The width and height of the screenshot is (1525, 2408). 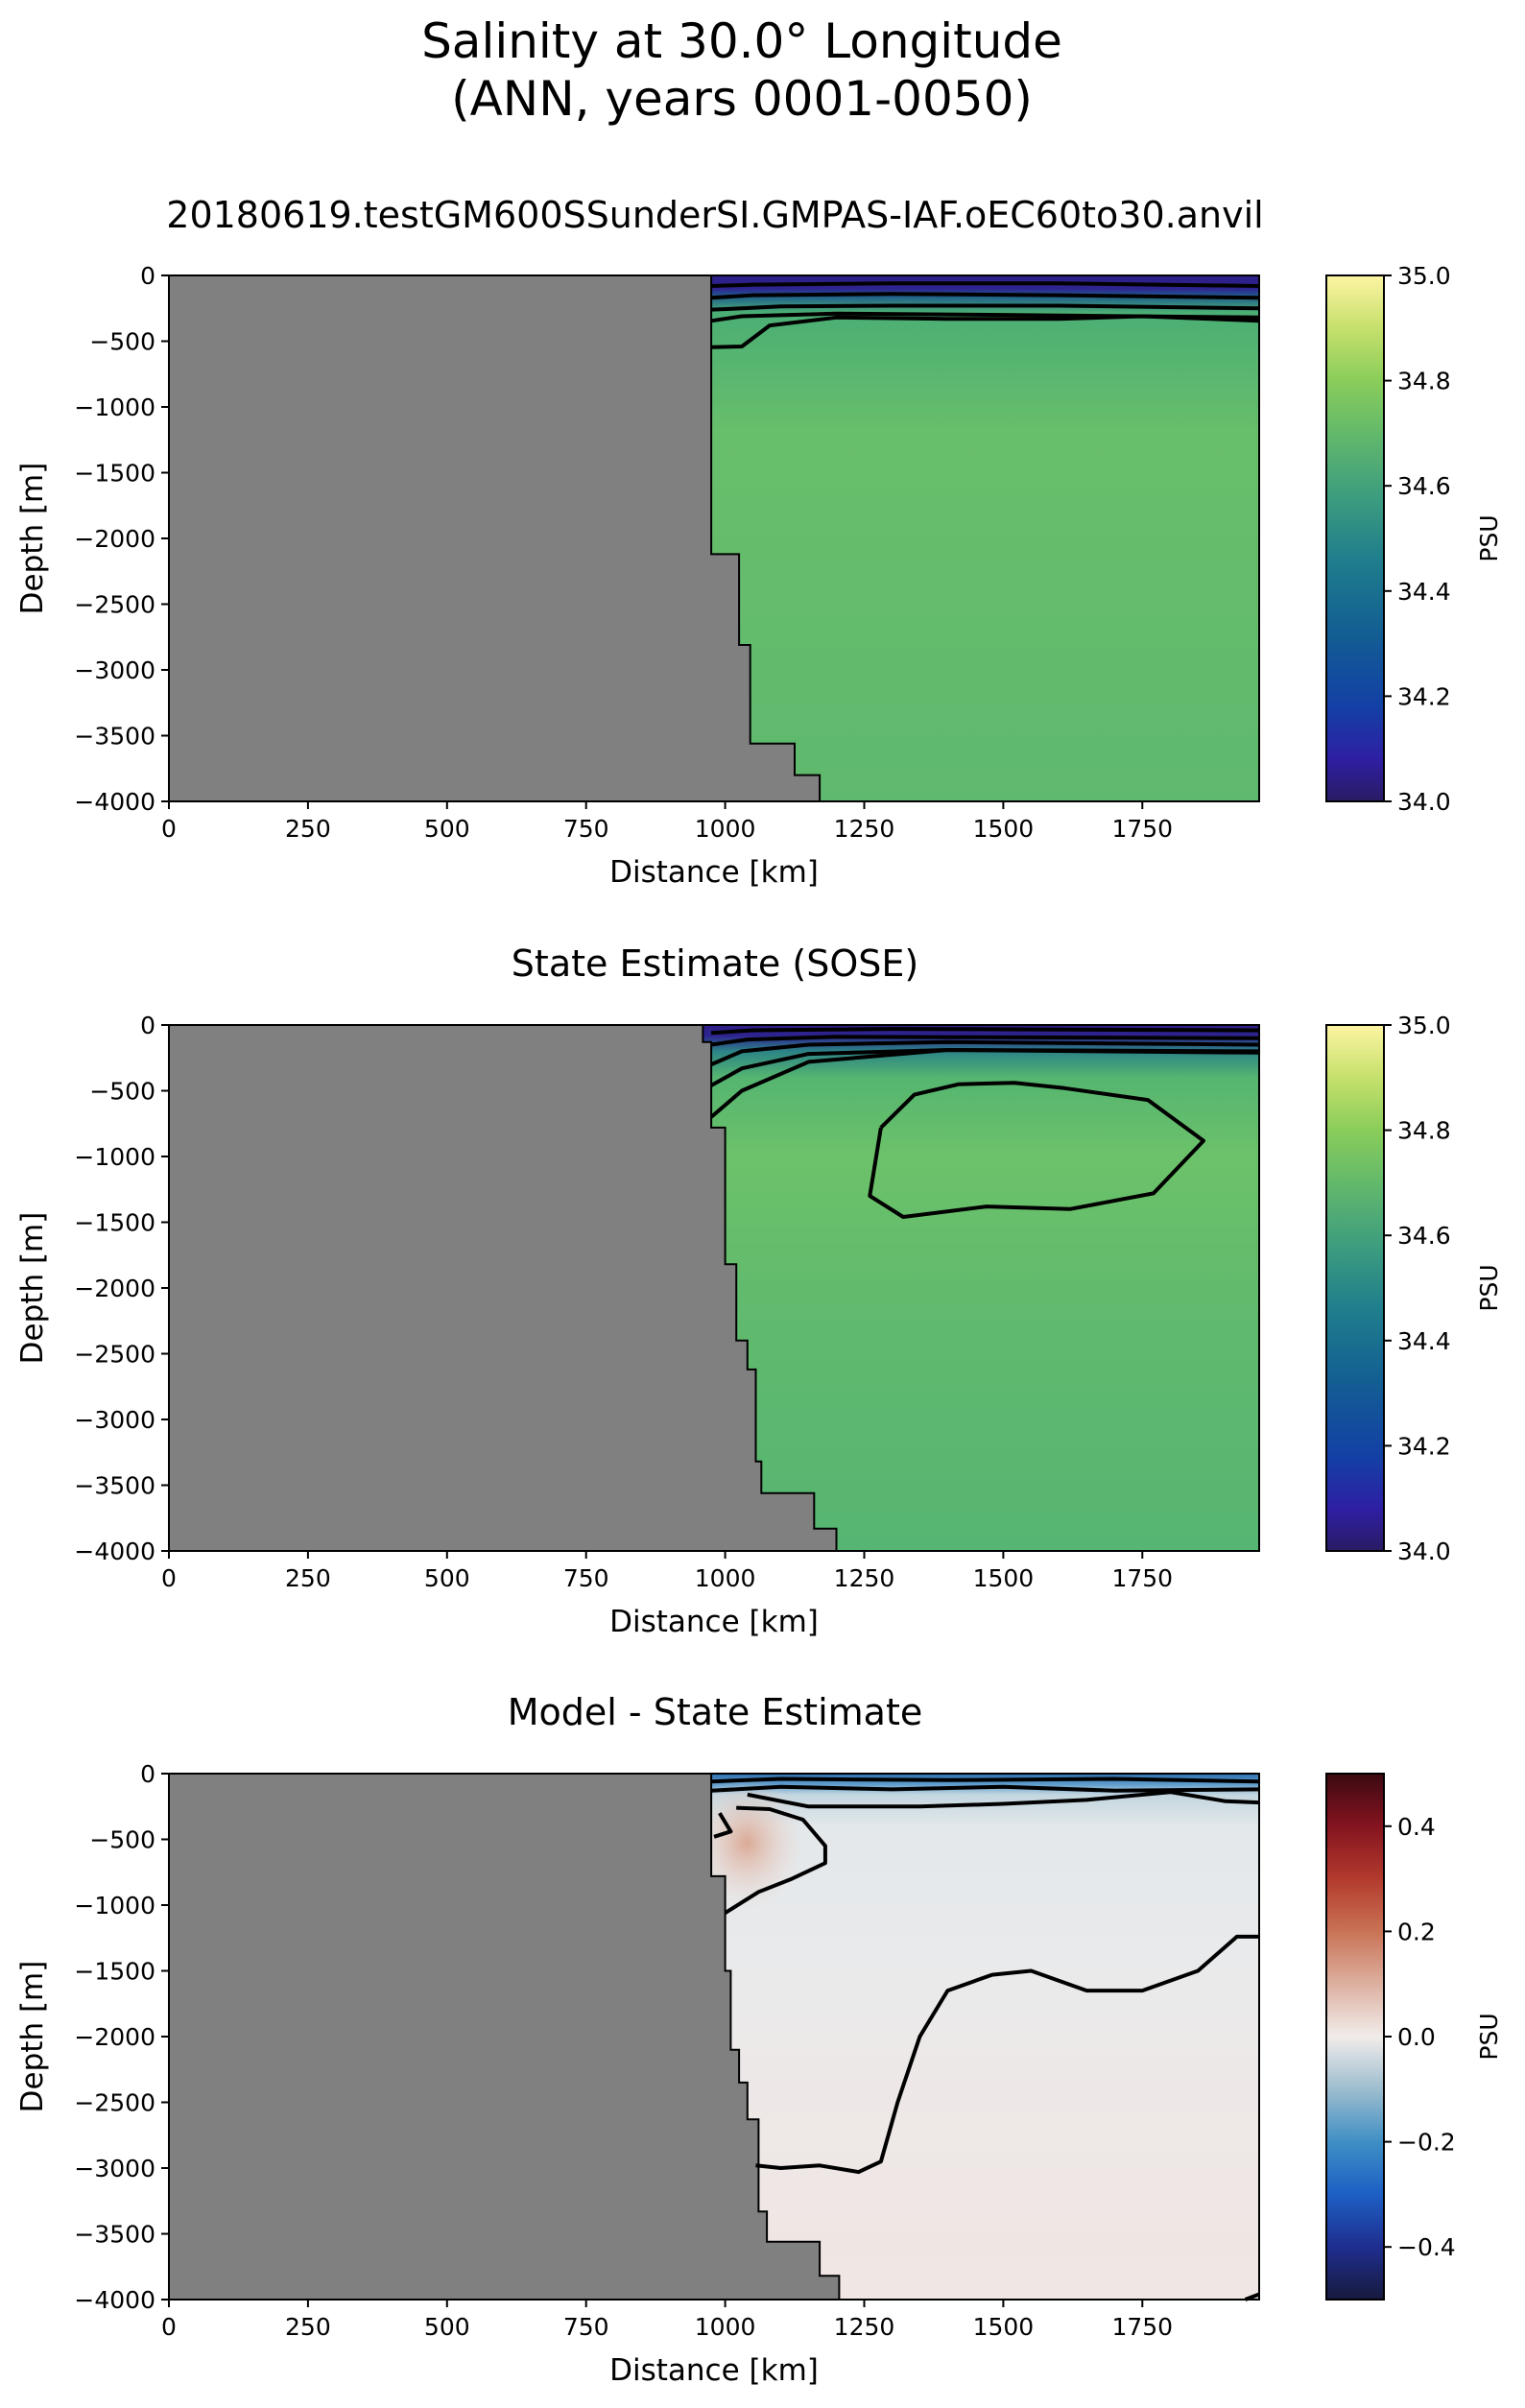 I want to click on colorbar-ticks: −0.4 −0.2 0.0 0.2 0.4, so click(x=1420, y=2037).